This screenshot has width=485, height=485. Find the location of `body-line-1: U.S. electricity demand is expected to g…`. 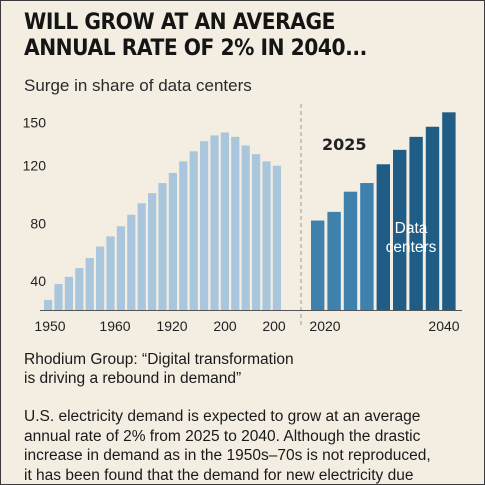

body-line-1: U.S. electricity demand is expected to g… is located at coordinates (222, 416).